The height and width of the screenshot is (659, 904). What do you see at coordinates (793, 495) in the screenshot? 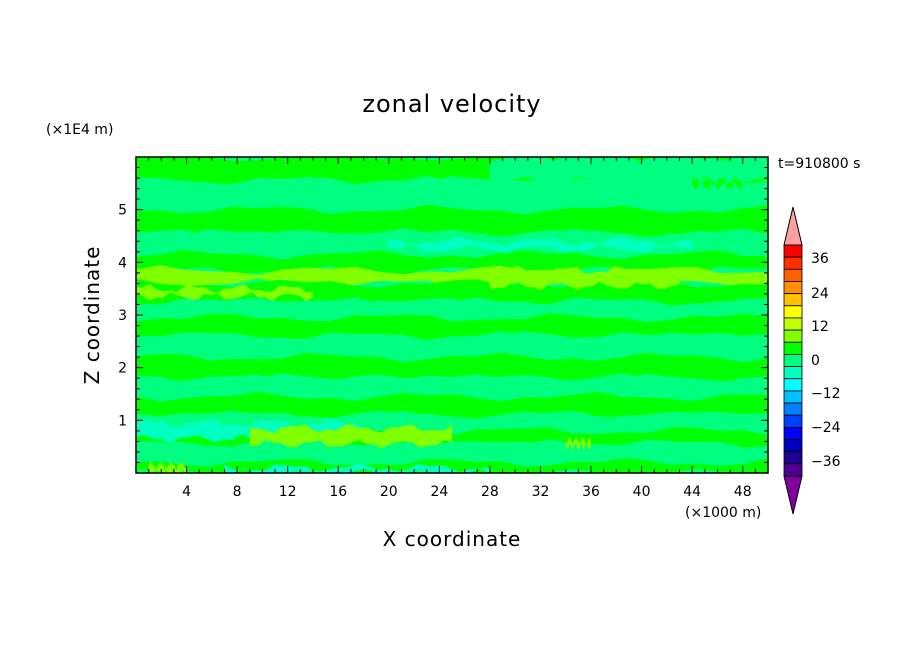
I see `colorbar-overflow-low` at bounding box center [793, 495].